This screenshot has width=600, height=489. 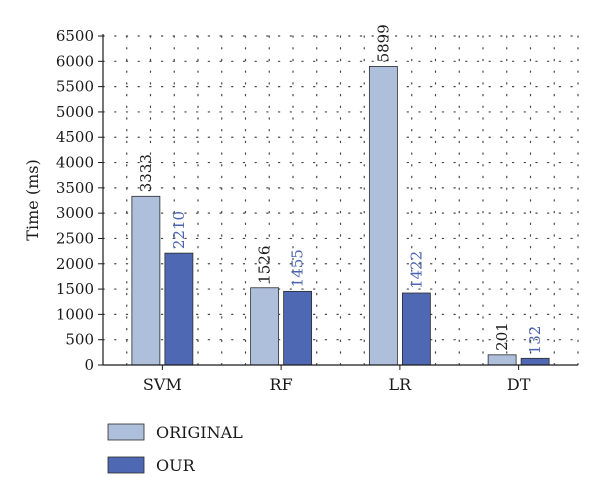 I want to click on x-tick-label: LR, so click(x=401, y=384).